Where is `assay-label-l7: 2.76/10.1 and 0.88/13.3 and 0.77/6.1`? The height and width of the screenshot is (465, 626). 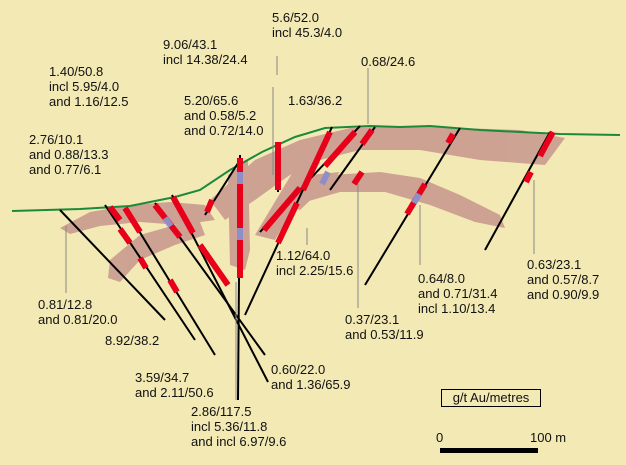 assay-label-l7: 2.76/10.1 and 0.88/13.3 and 0.77/6.1 is located at coordinates (69, 154).